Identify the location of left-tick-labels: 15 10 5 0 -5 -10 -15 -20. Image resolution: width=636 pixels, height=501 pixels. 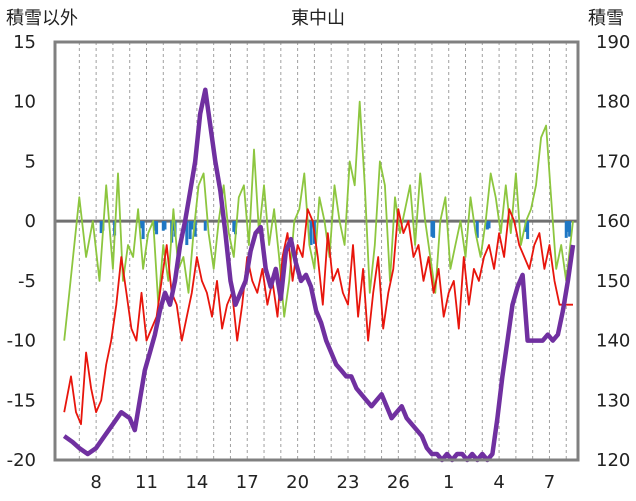
(21, 251).